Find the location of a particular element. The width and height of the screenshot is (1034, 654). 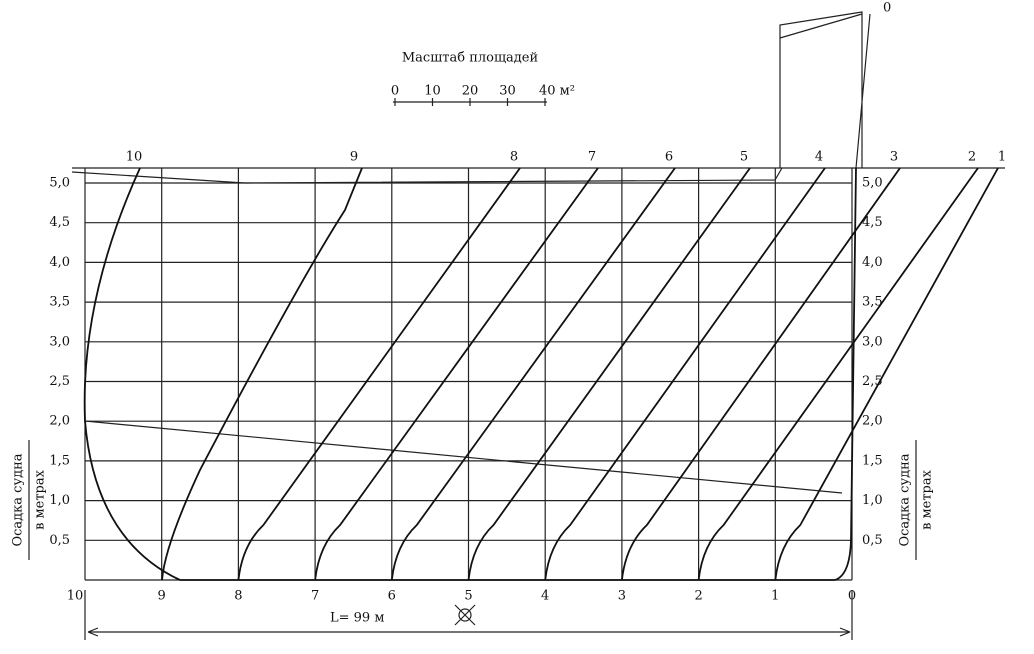

stem-curve is located at coordinates (845, 374).